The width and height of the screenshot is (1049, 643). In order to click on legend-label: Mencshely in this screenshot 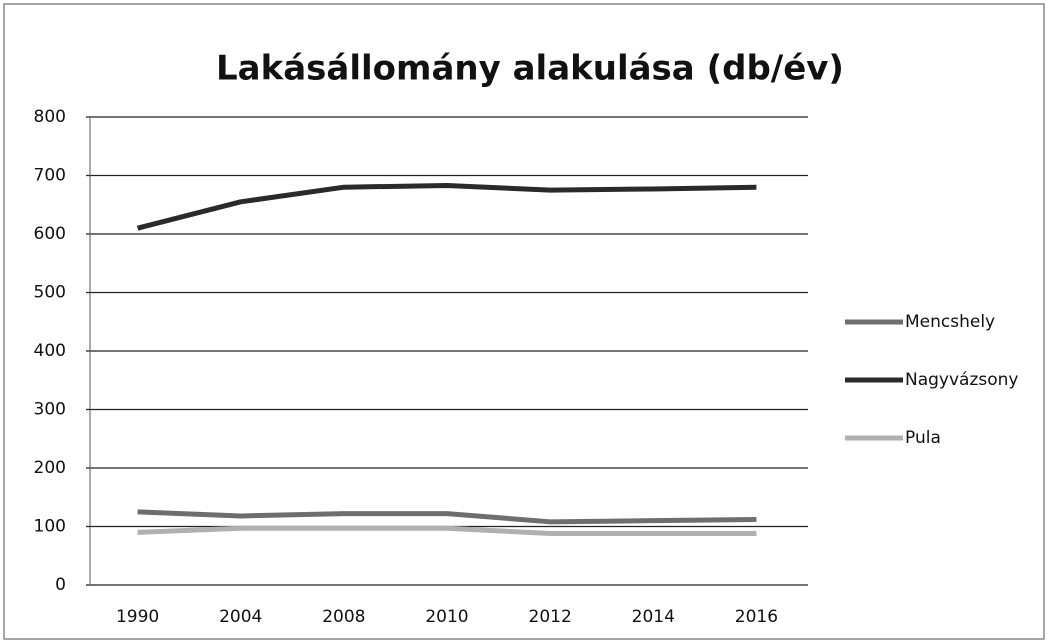, I will do `click(950, 322)`.